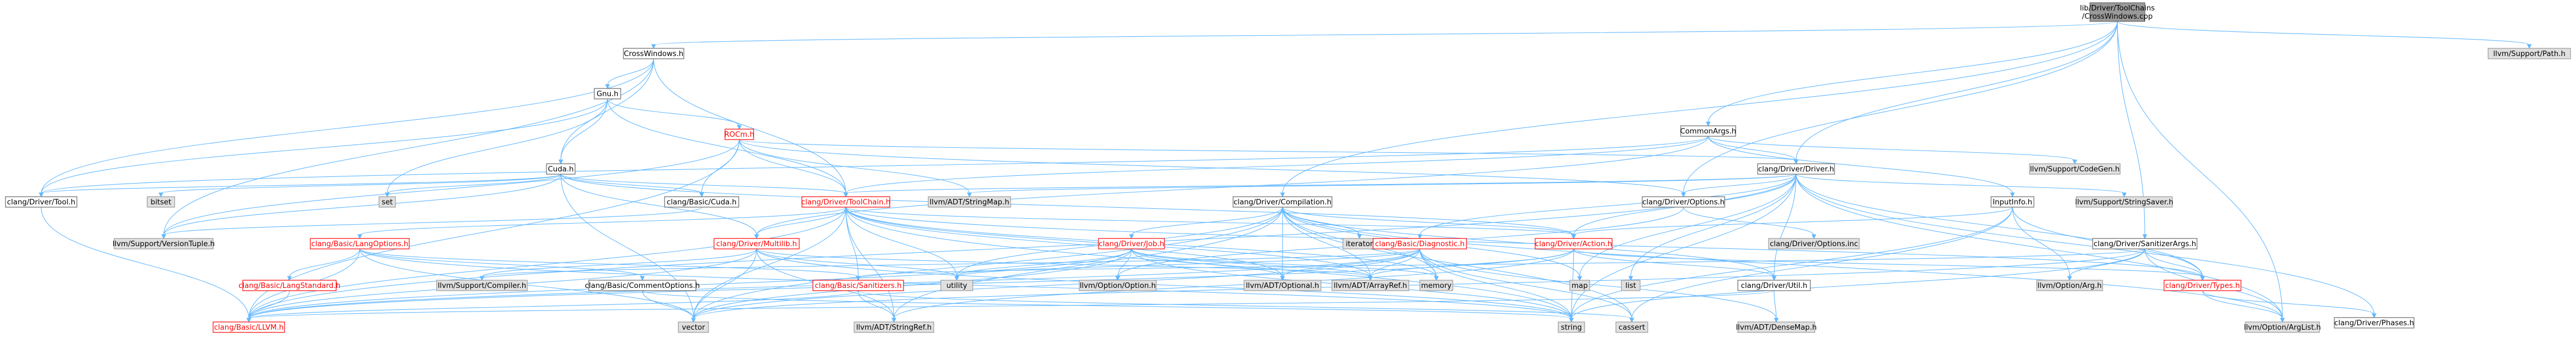 Image resolution: width=2576 pixels, height=350 pixels. I want to click on node-label: clang/Basic/Cuda.h, so click(702, 203).